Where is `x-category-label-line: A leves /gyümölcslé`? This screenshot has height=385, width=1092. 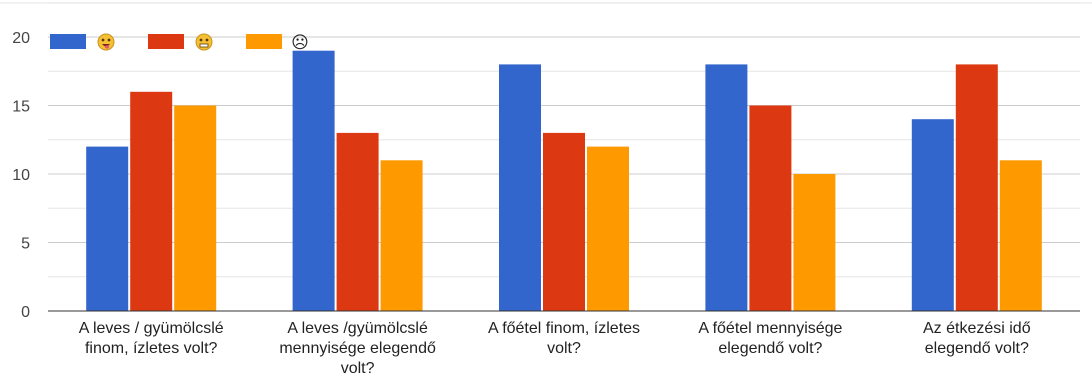
x-category-label-line: A leves /gyümölcslé is located at coordinates (357, 328).